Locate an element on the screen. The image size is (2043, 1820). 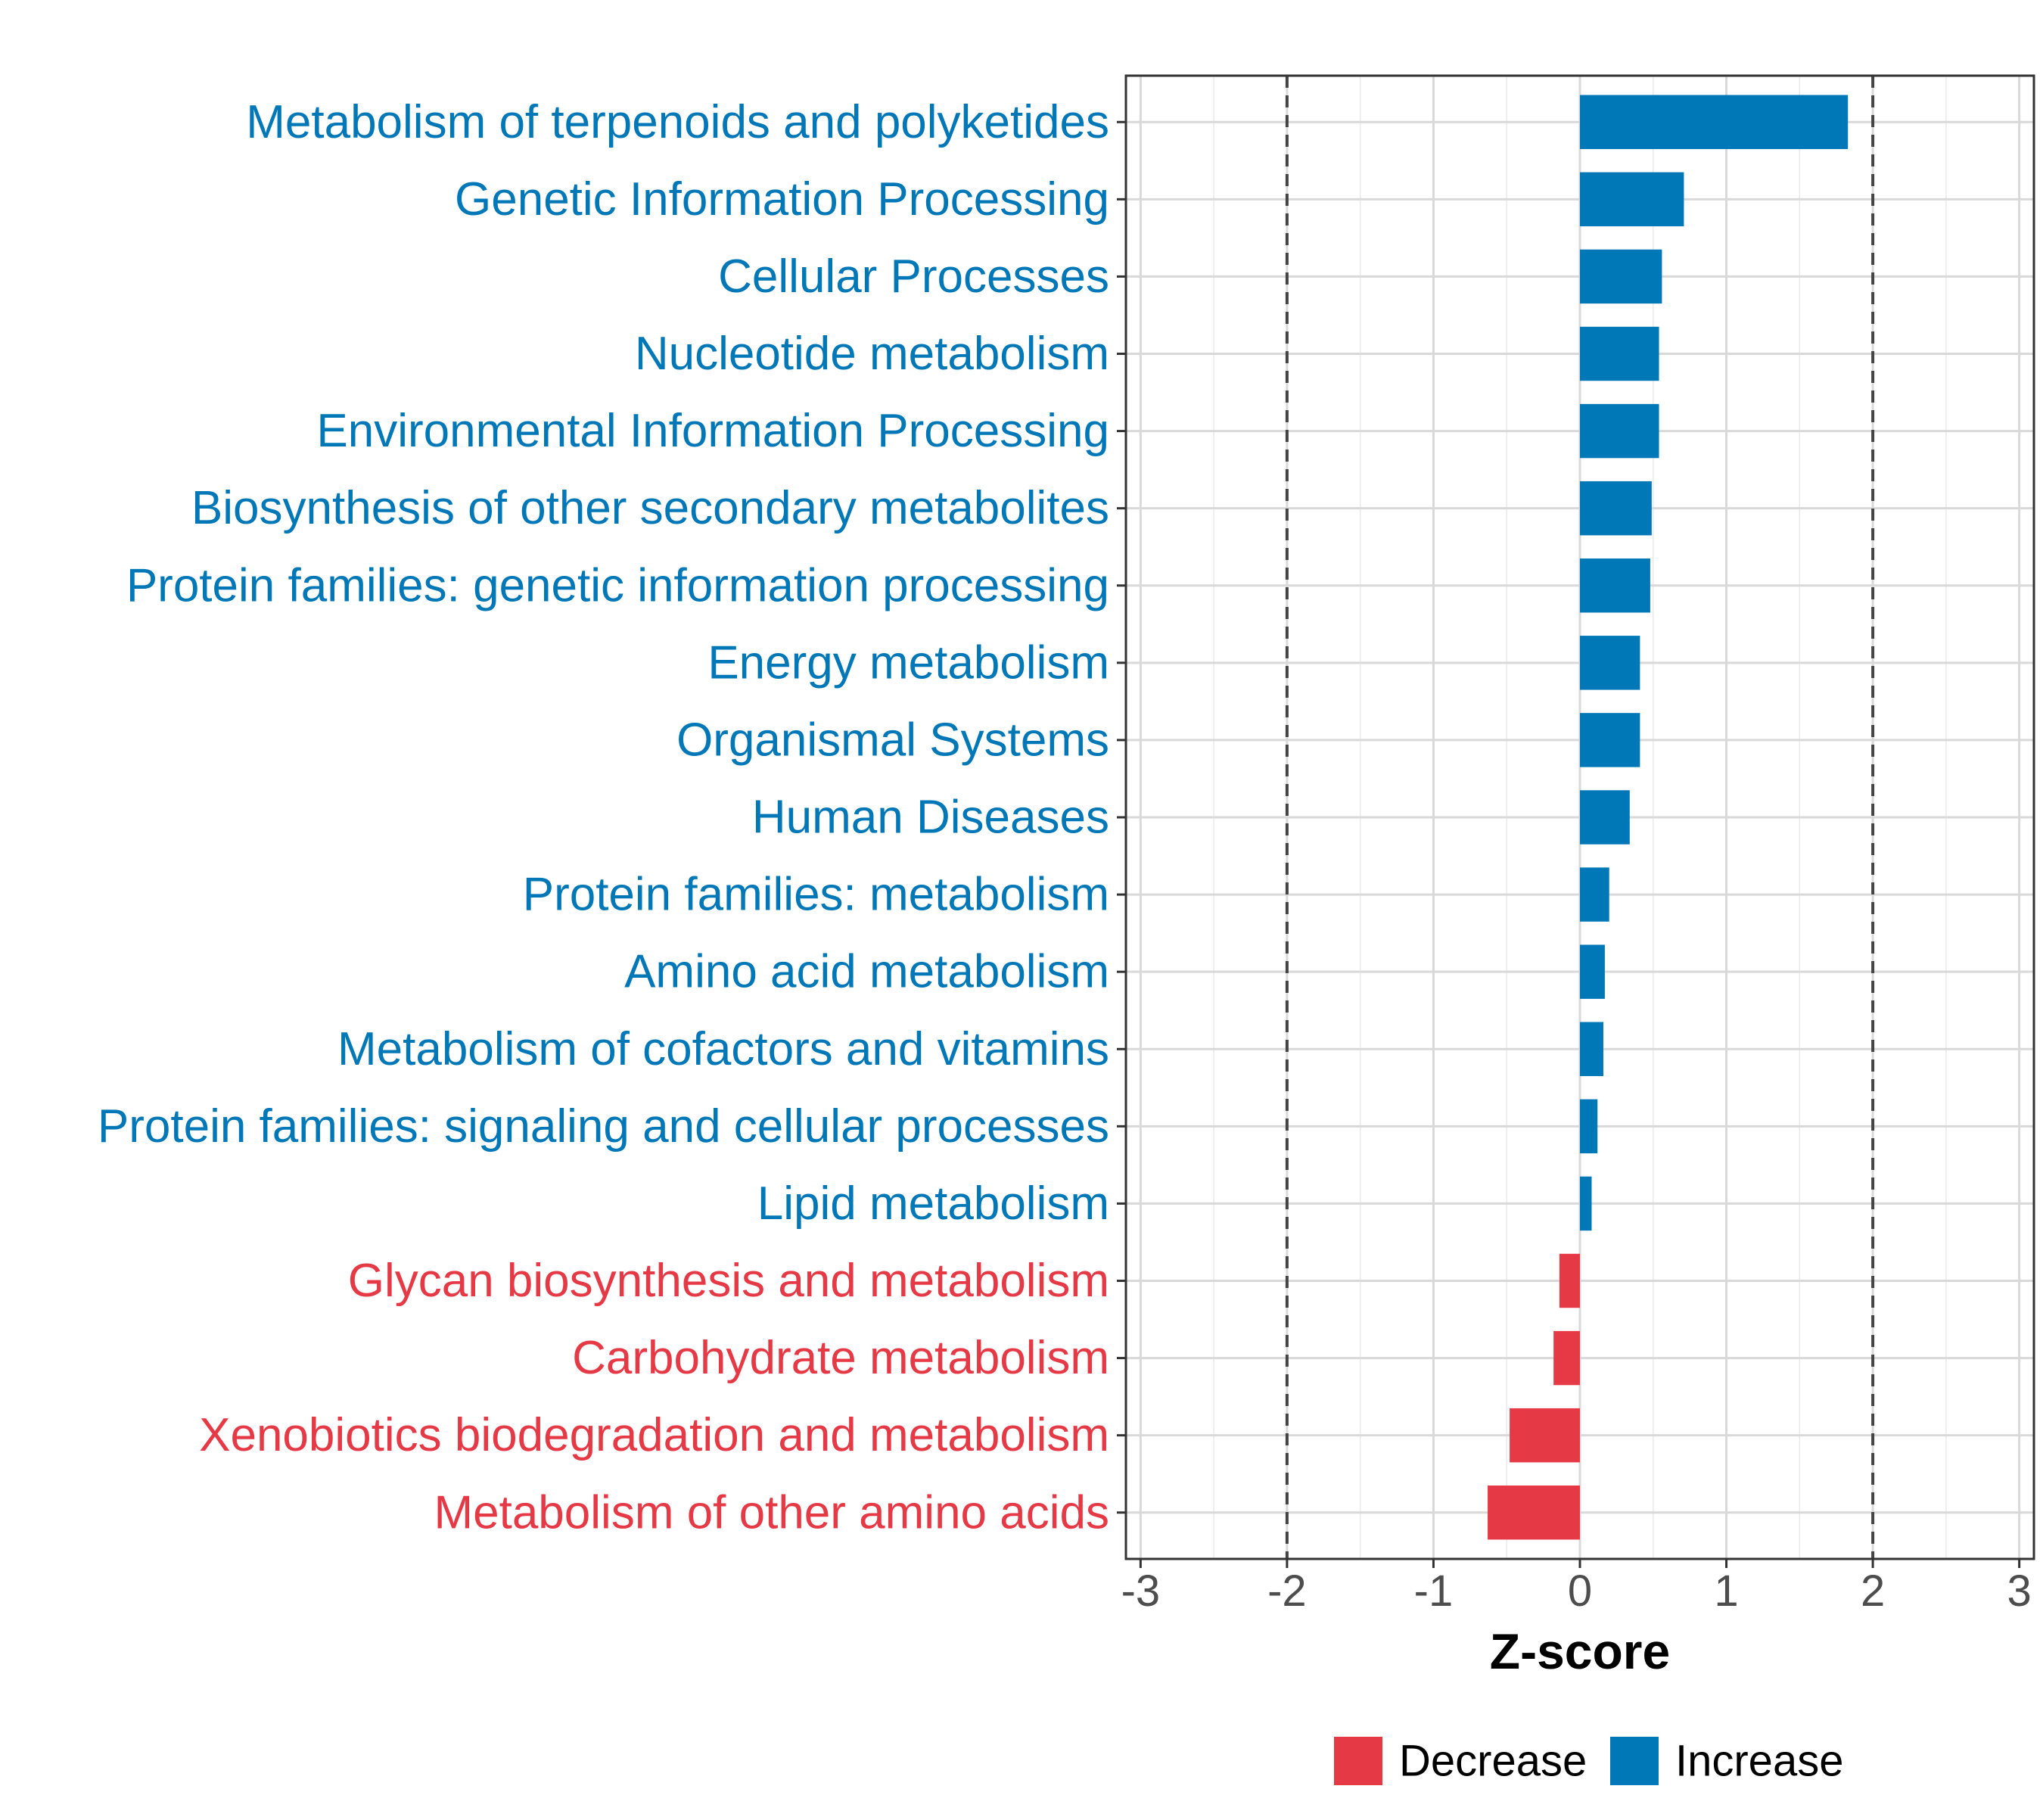
legend-label-increase: Increase is located at coordinates (1759, 1761).